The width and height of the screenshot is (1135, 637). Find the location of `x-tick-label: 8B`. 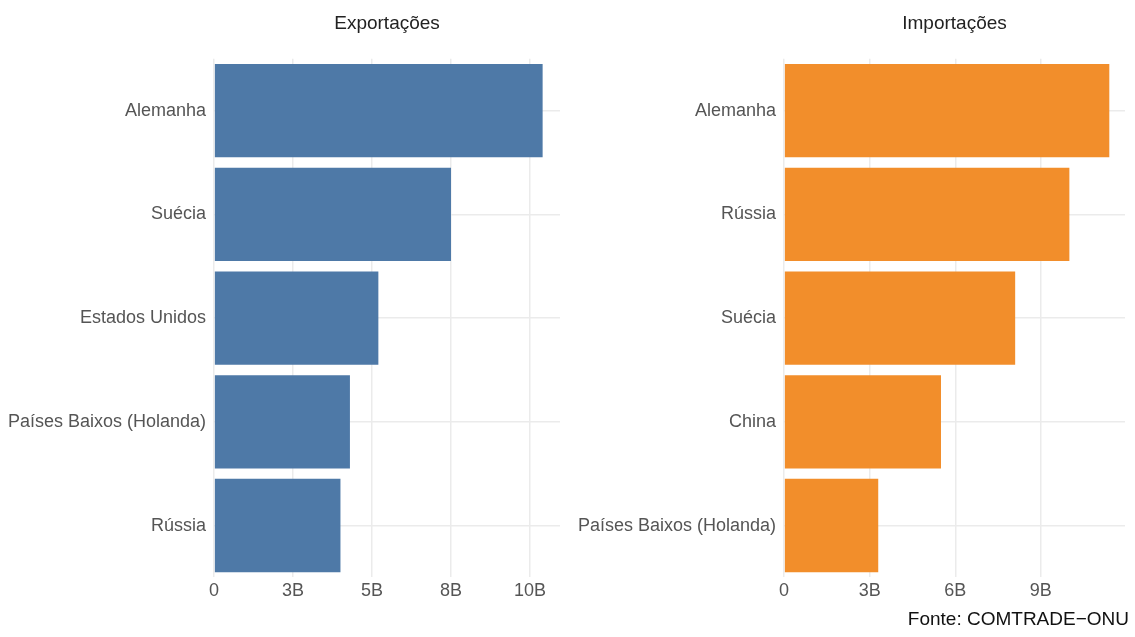

x-tick-label: 8B is located at coordinates (451, 590).